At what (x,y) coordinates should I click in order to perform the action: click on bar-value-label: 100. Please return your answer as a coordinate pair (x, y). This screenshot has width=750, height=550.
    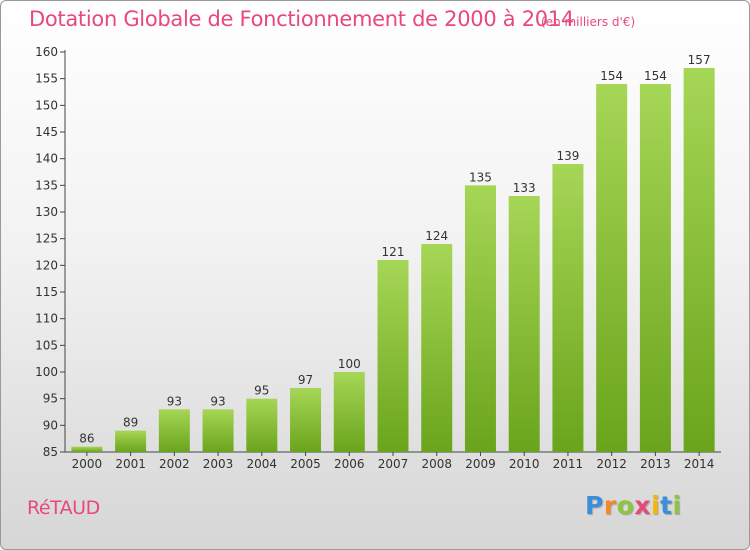
    Looking at the image, I should click on (349, 364).